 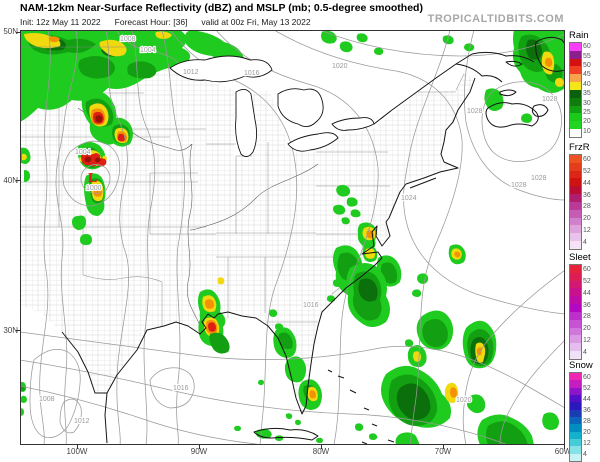 What do you see at coordinates (10, 31) in the screenshot?
I see `lat-label-50n: 50N` at bounding box center [10, 31].